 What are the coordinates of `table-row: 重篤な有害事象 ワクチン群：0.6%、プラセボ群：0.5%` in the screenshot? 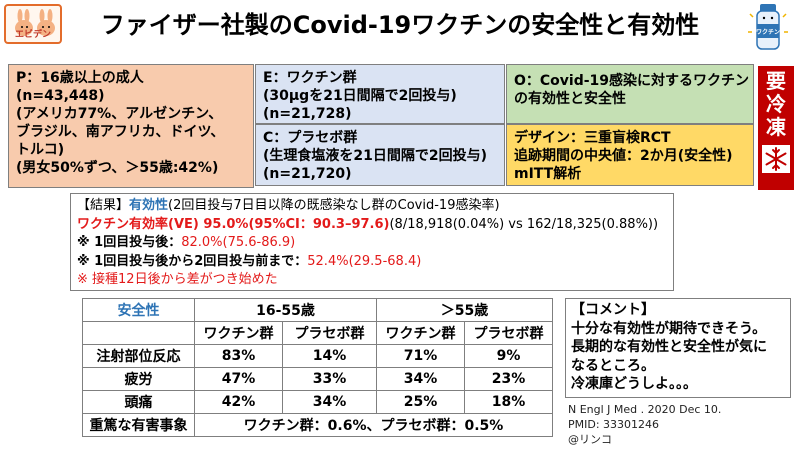 It's located at (317, 425).